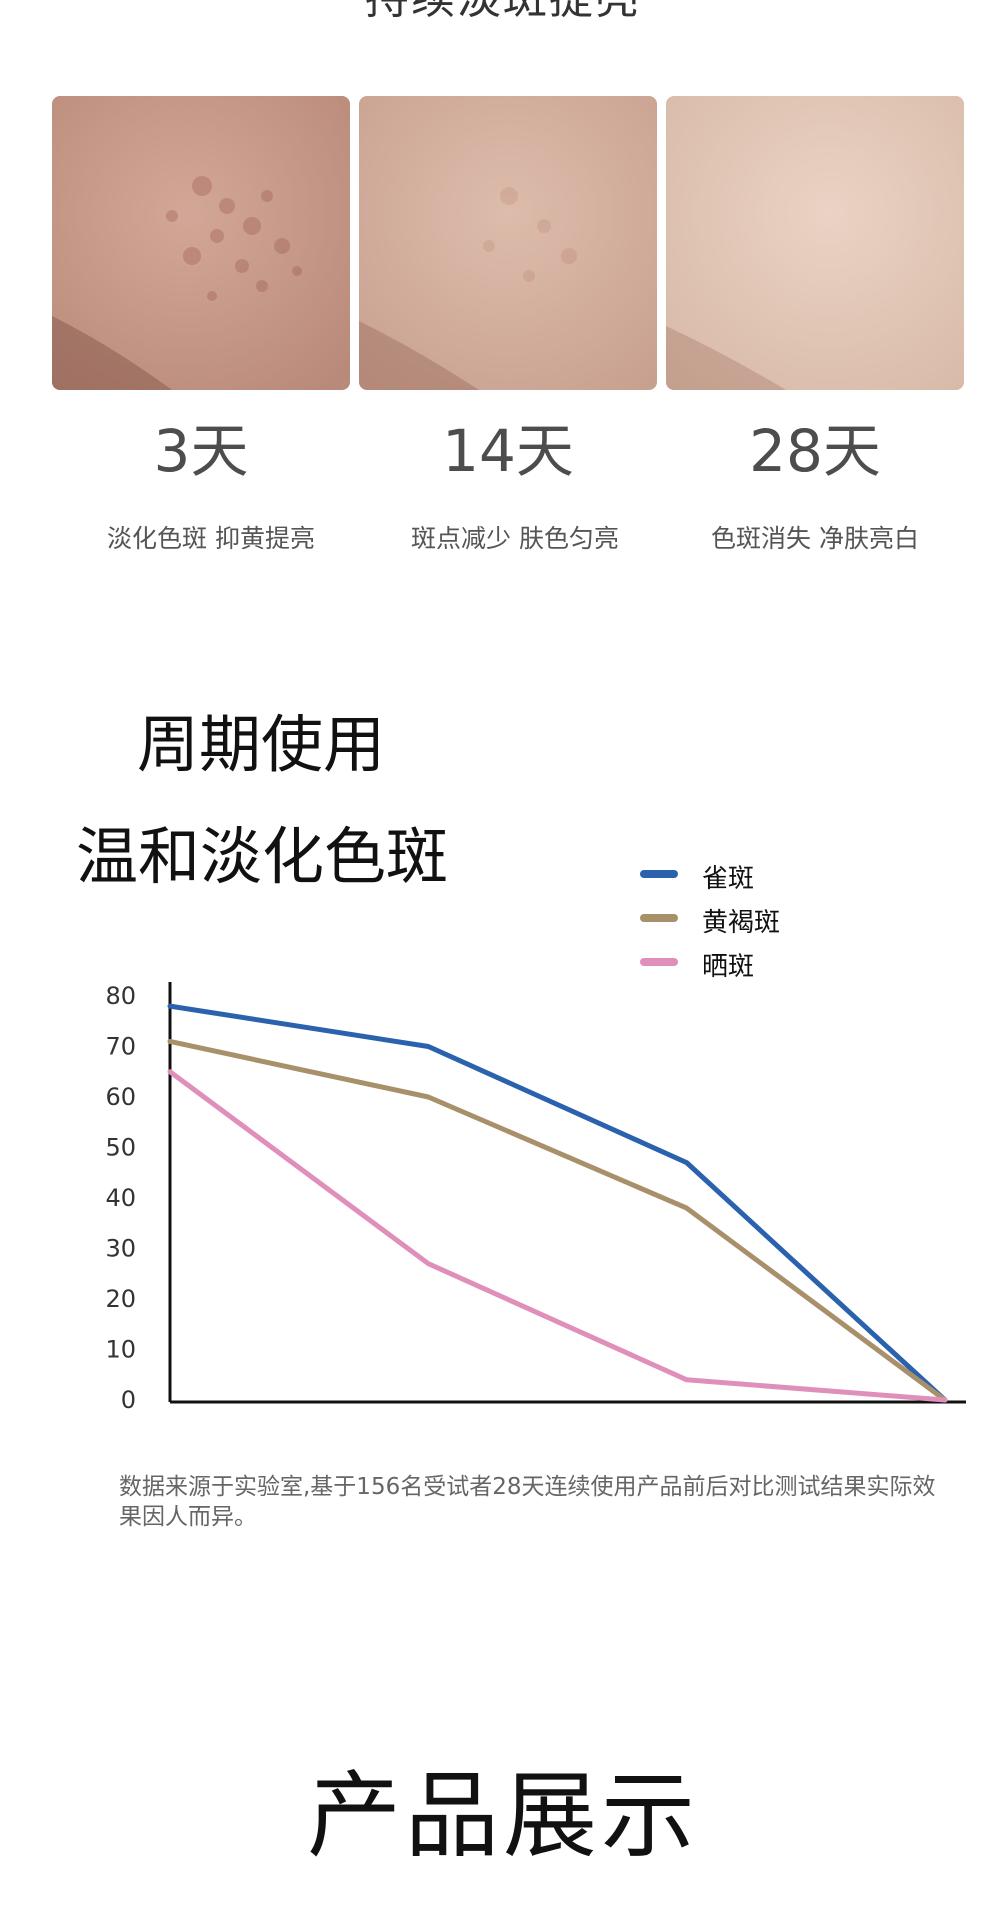 Image resolution: width=1006 pixels, height=1920 pixels. What do you see at coordinates (120, 1350) in the screenshot?
I see `y-tick-label: 10` at bounding box center [120, 1350].